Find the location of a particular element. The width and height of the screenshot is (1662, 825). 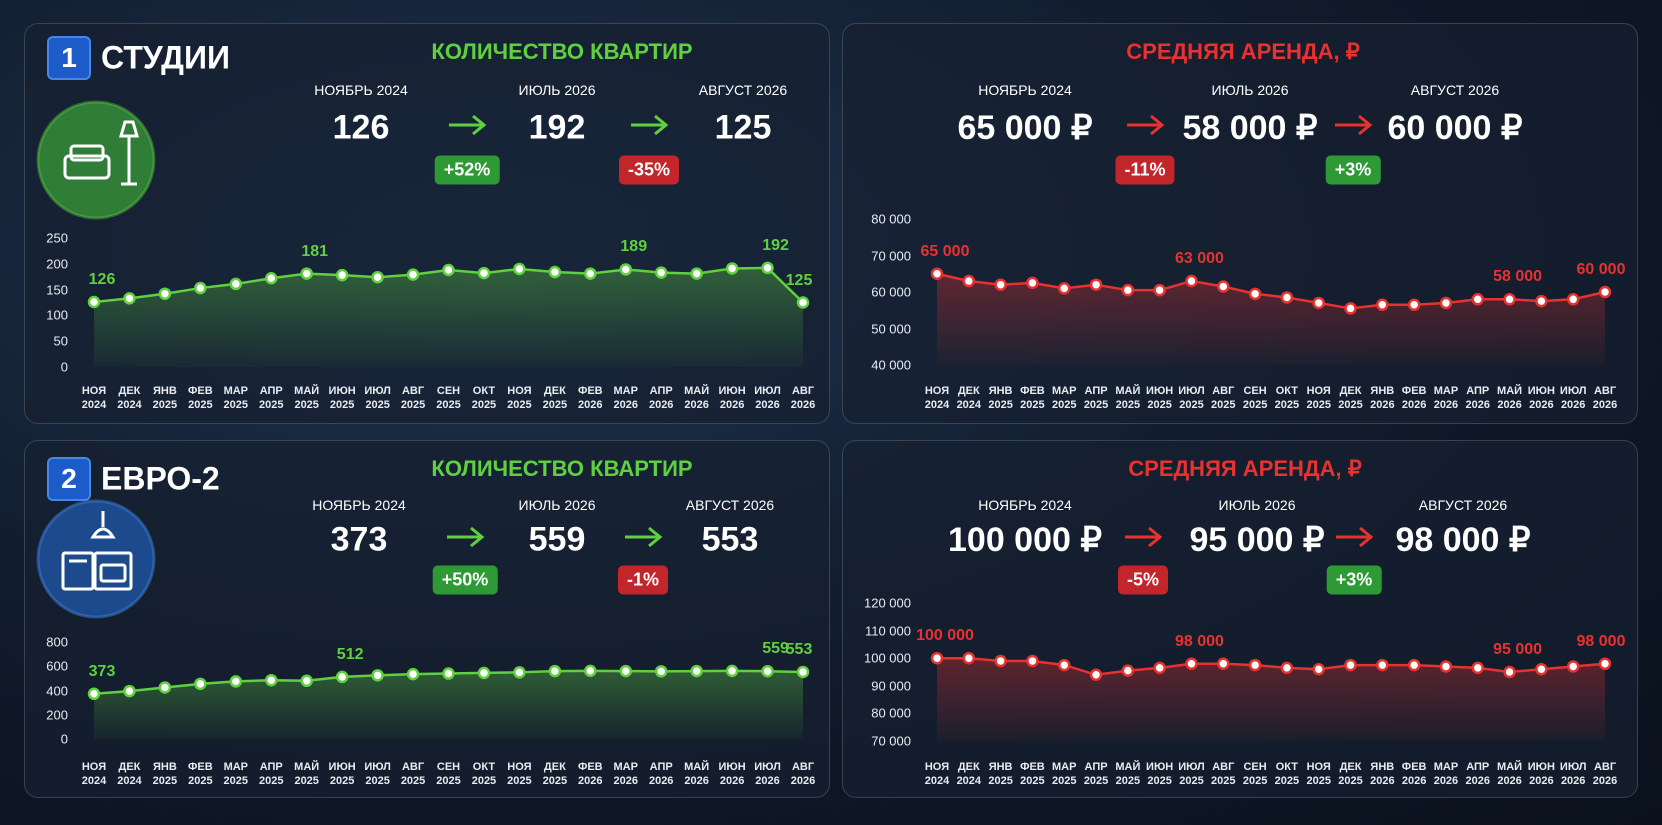

change-badge: +3% is located at coordinates (1353, 170).